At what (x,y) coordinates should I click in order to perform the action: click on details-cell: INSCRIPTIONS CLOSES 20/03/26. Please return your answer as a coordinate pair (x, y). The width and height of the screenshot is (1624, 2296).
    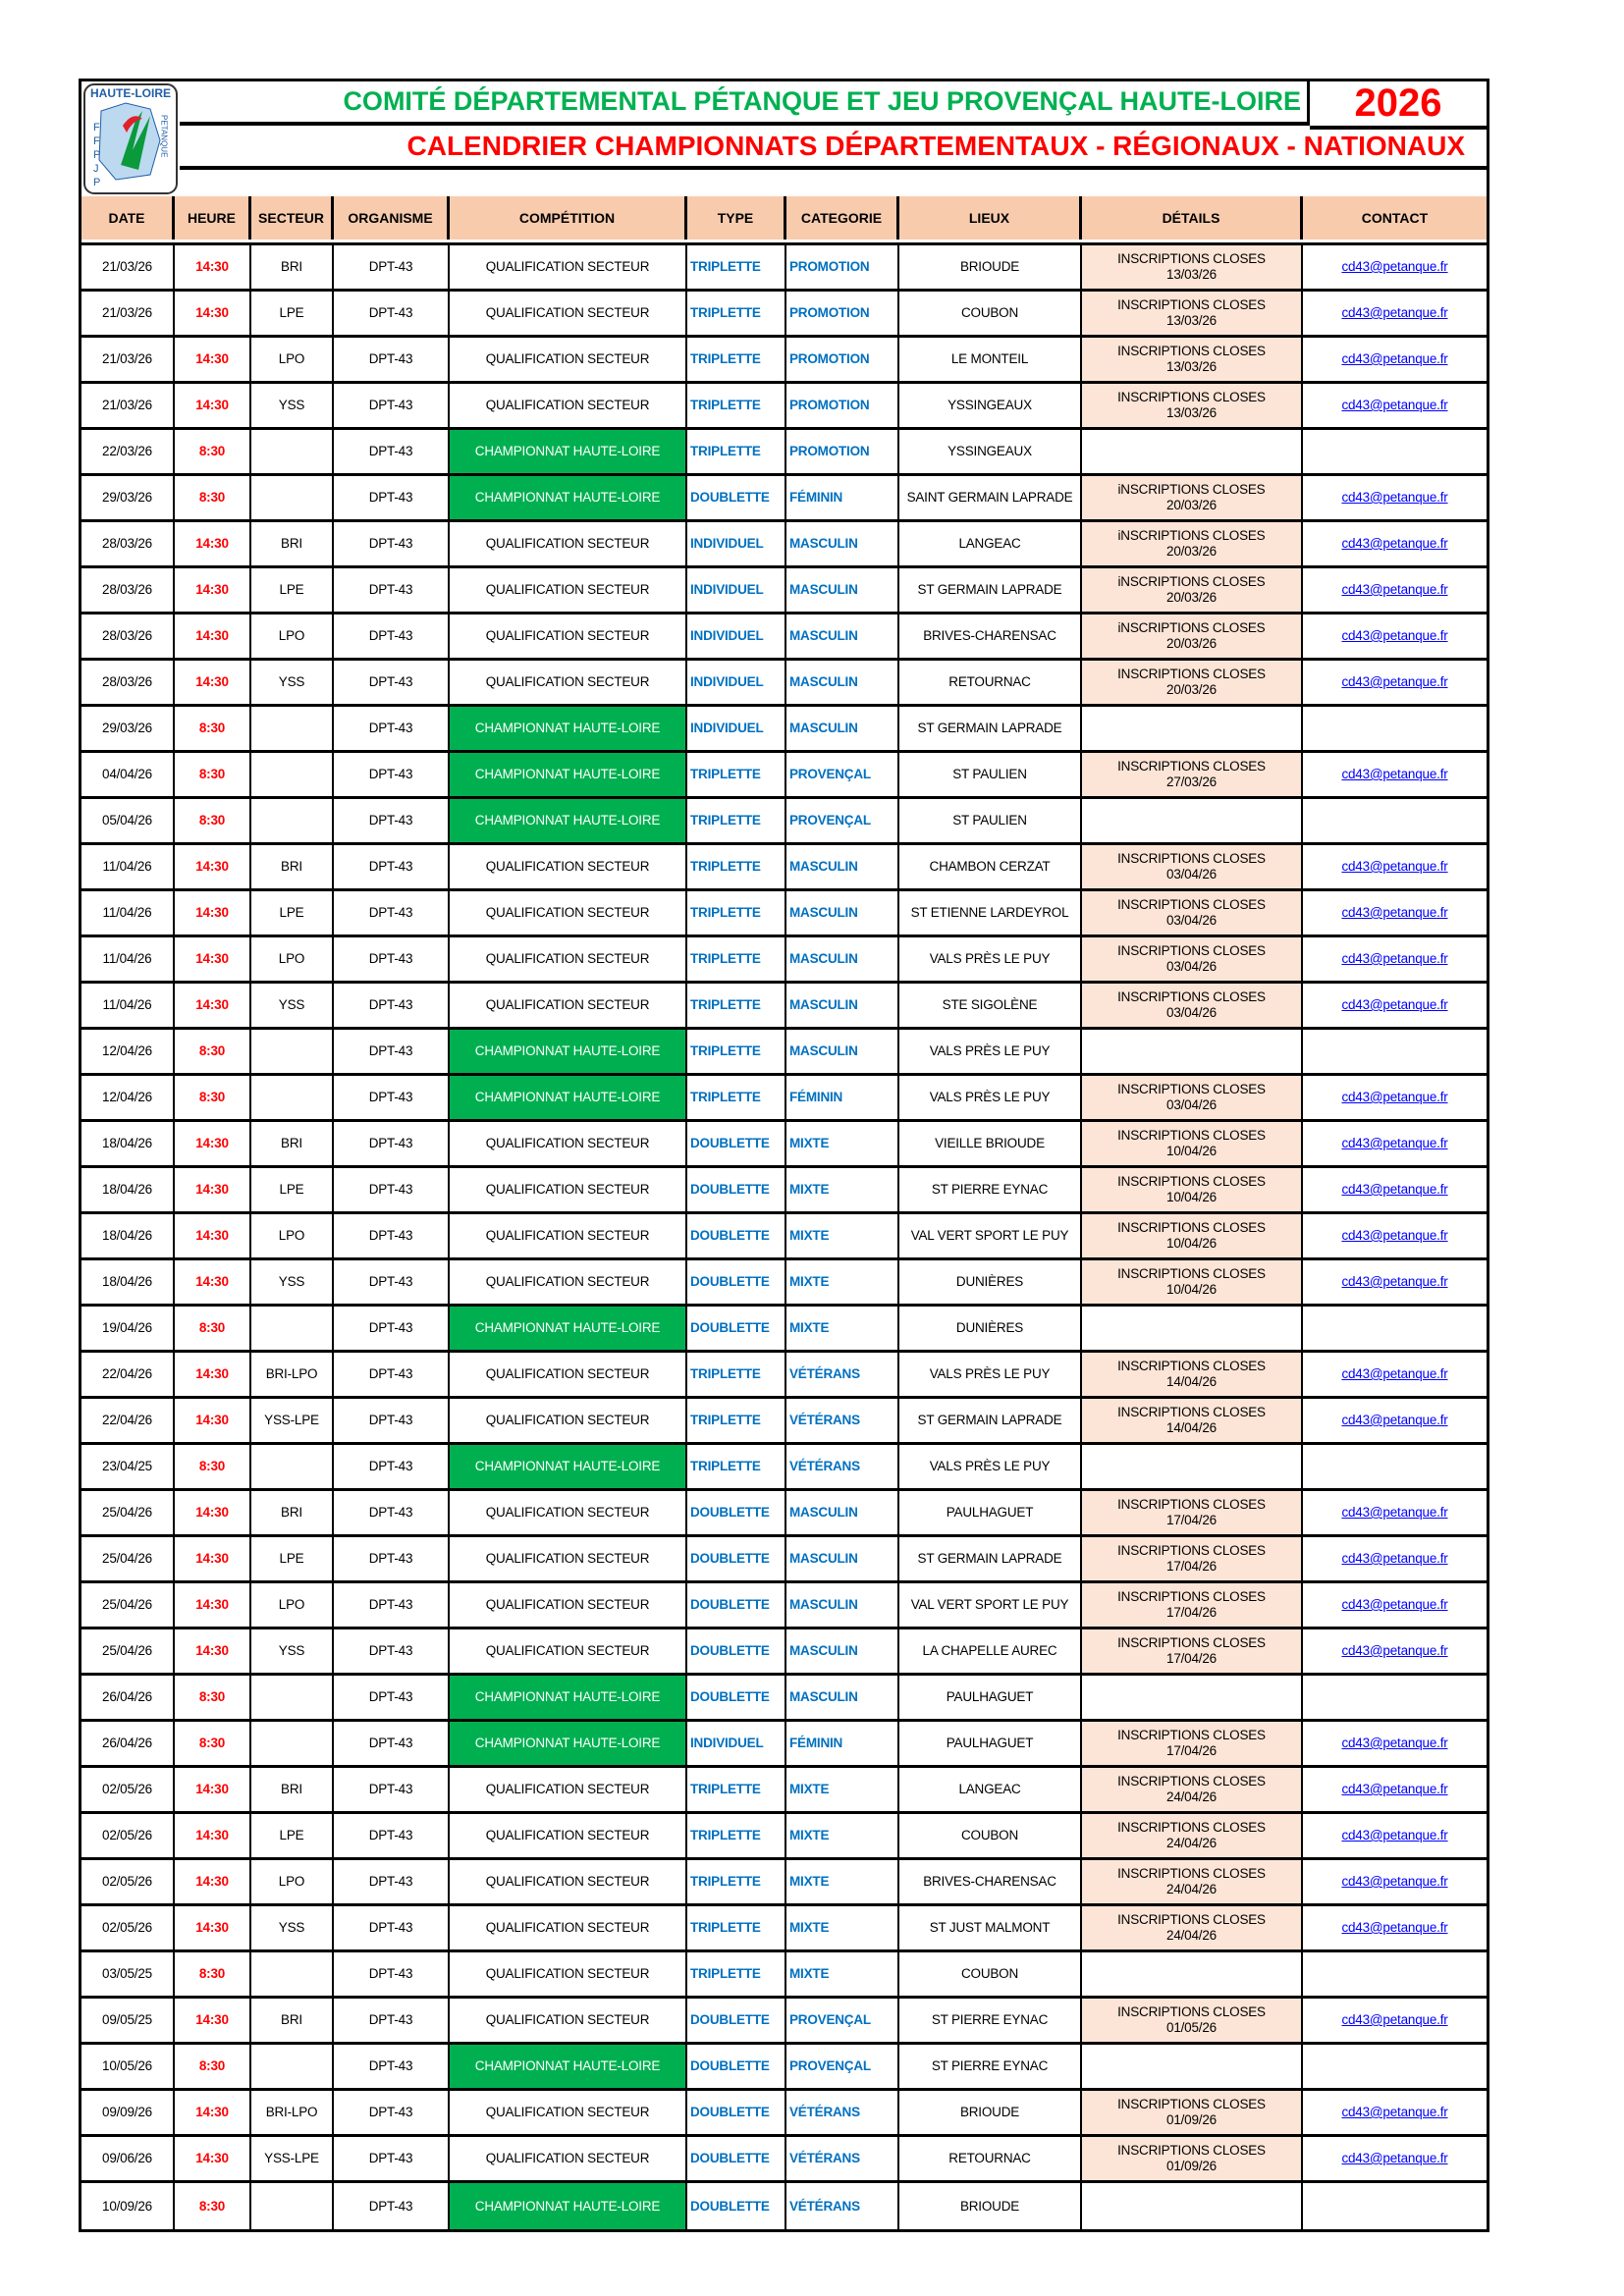
    Looking at the image, I should click on (1192, 682).